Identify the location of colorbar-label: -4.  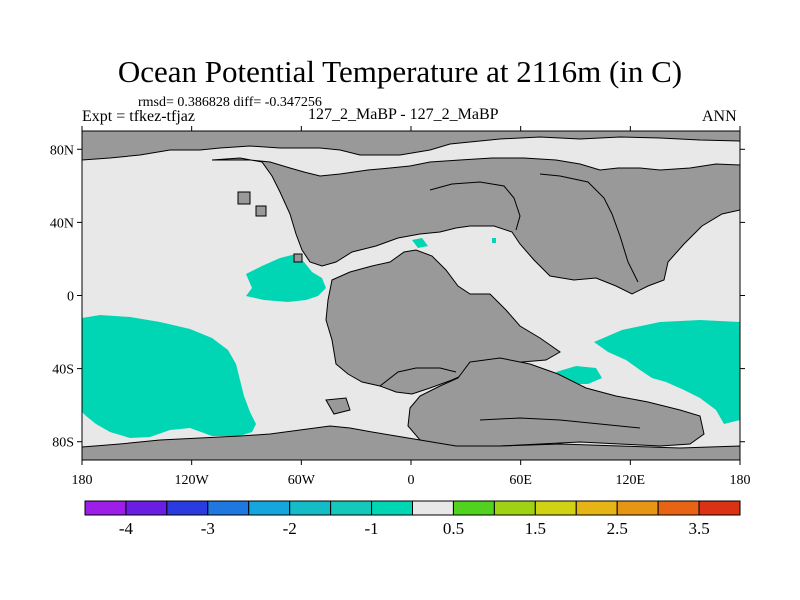
(126, 528).